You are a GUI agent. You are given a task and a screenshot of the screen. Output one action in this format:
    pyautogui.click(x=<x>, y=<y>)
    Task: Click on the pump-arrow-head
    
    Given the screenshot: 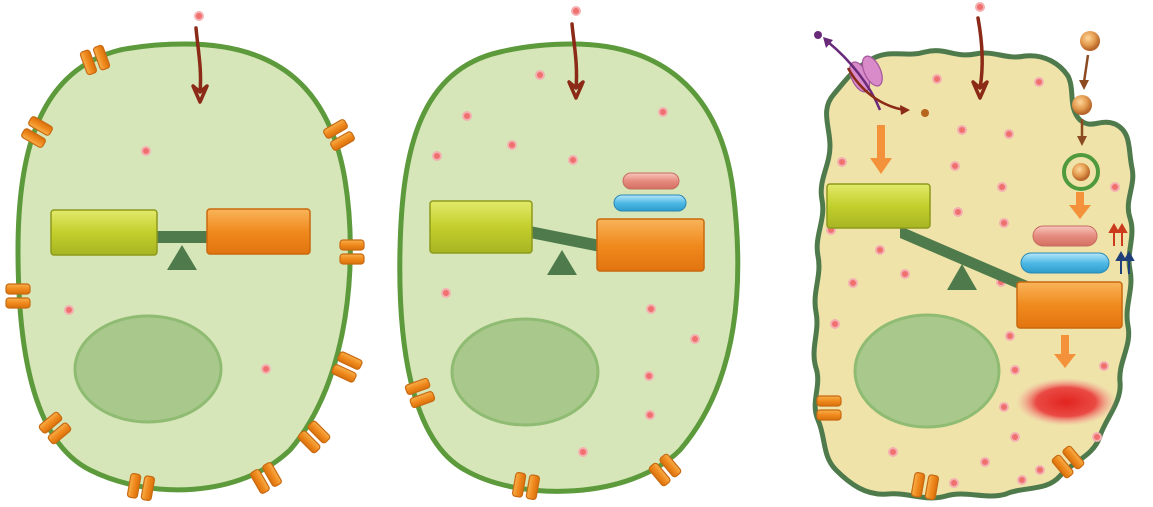 What is the action you would take?
    pyautogui.click(x=905, y=110)
    